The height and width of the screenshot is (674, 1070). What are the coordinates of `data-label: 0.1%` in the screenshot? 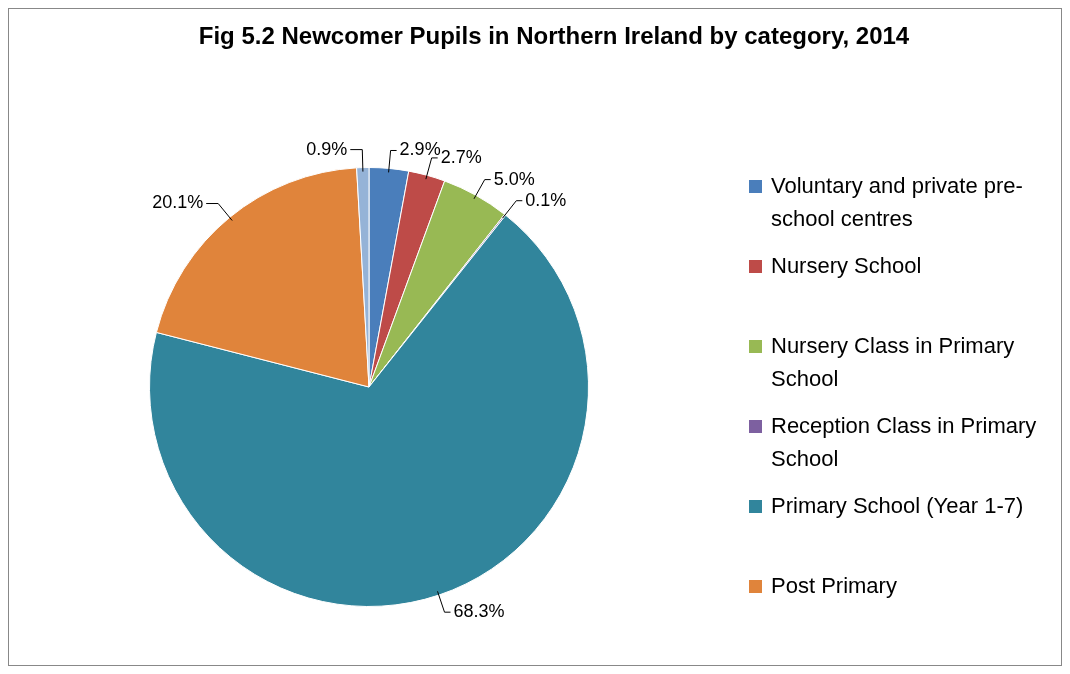 It's located at (546, 199).